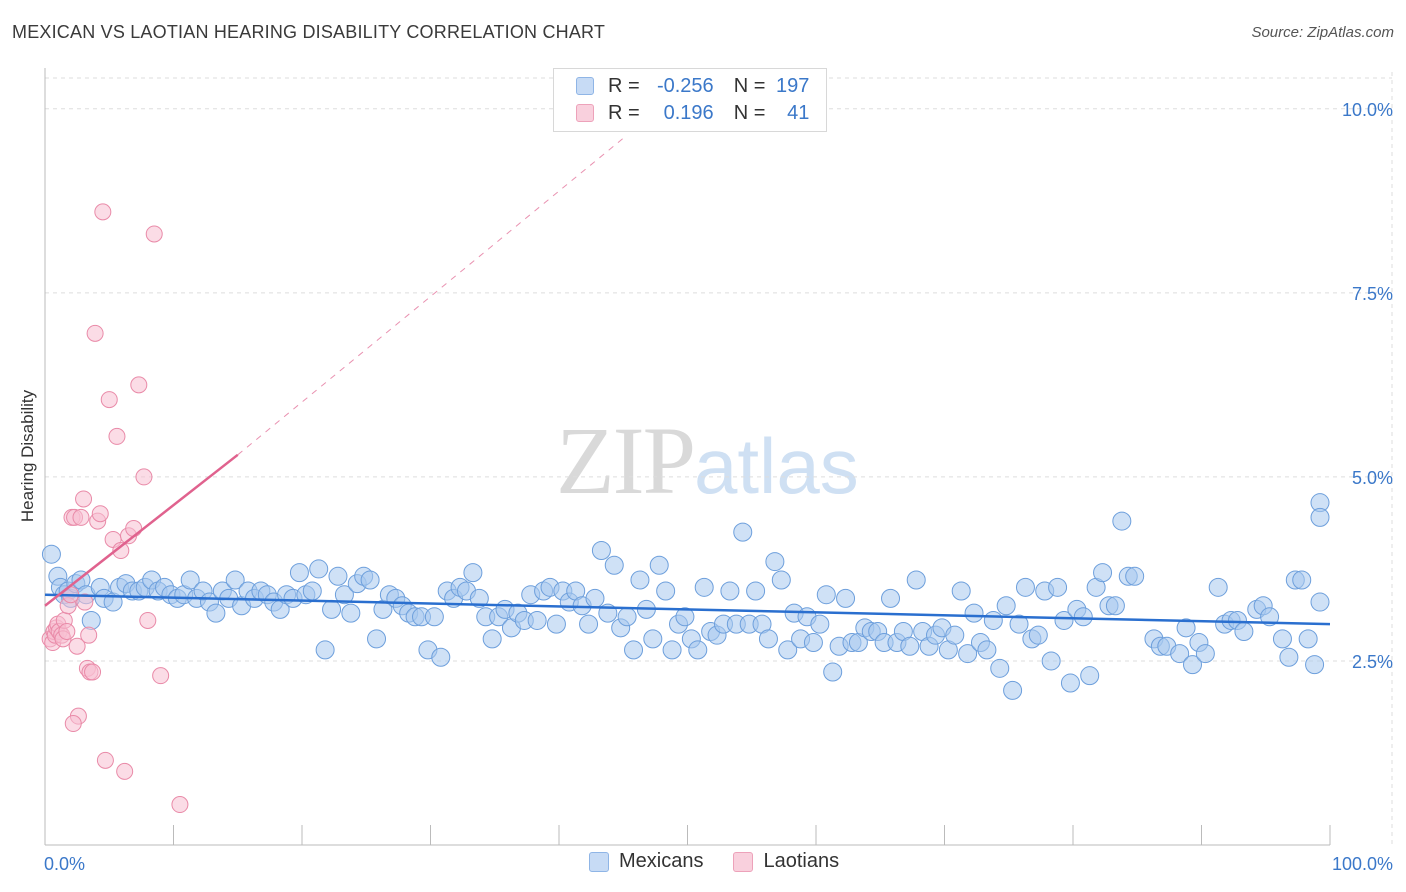  What do you see at coordinates (793, 85) in the screenshot?
I see `n-value: 197` at bounding box center [793, 85].